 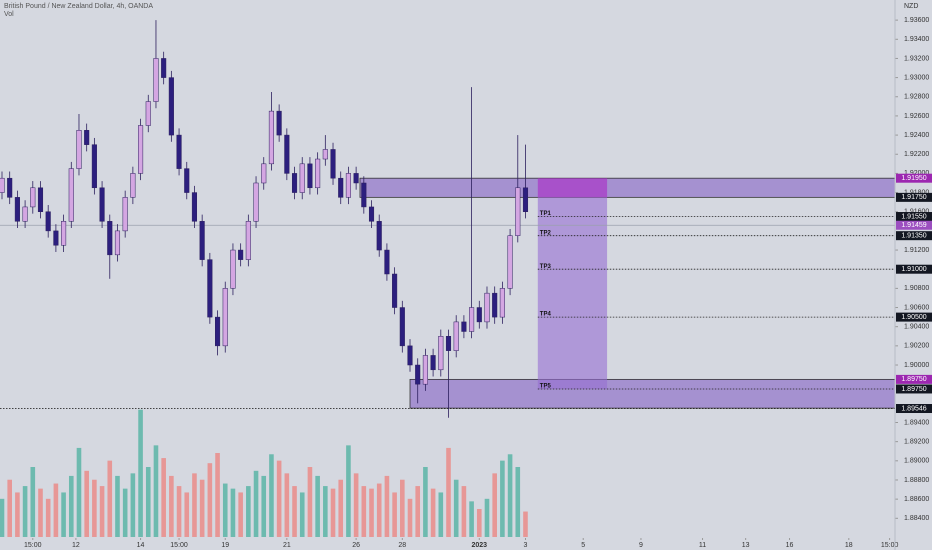 What do you see at coordinates (572, 188) in the screenshot?
I see `position-stop-area` at bounding box center [572, 188].